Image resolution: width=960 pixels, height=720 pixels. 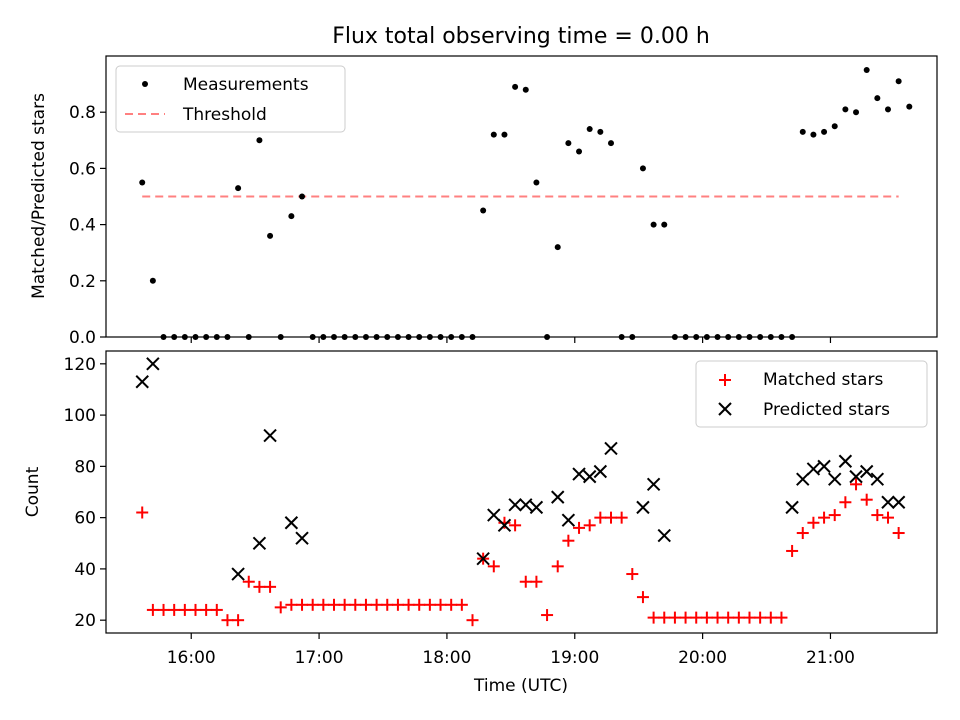 What do you see at coordinates (511, 650) in the screenshot?
I see `bottom-x-ticks: 16:00 17:00 18:00 19:00 20:00 21:00` at bounding box center [511, 650].